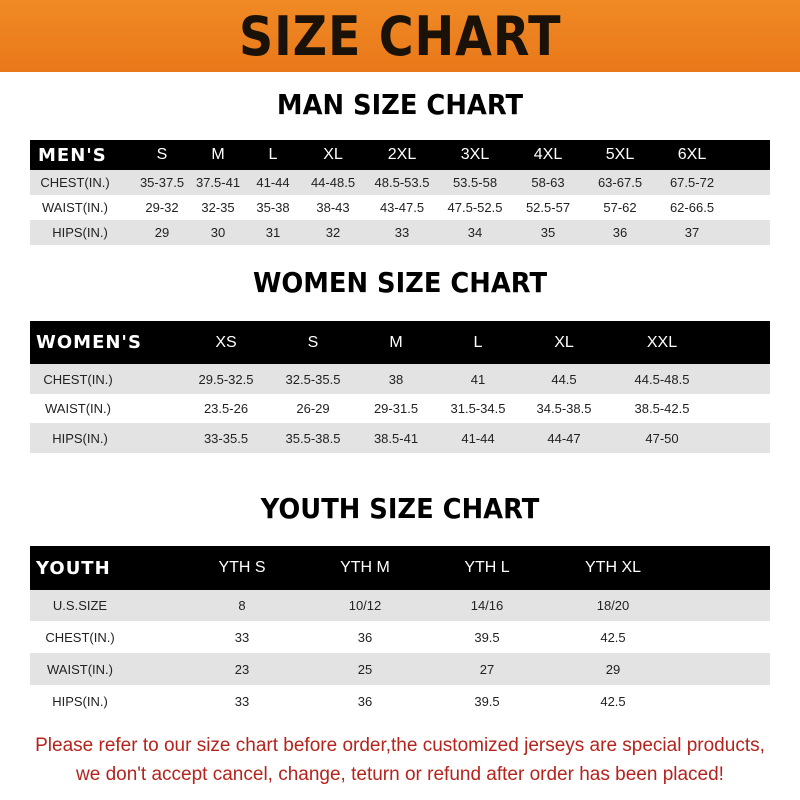  I want to click on size-chart-banner: SIZE CHART, so click(400, 36).